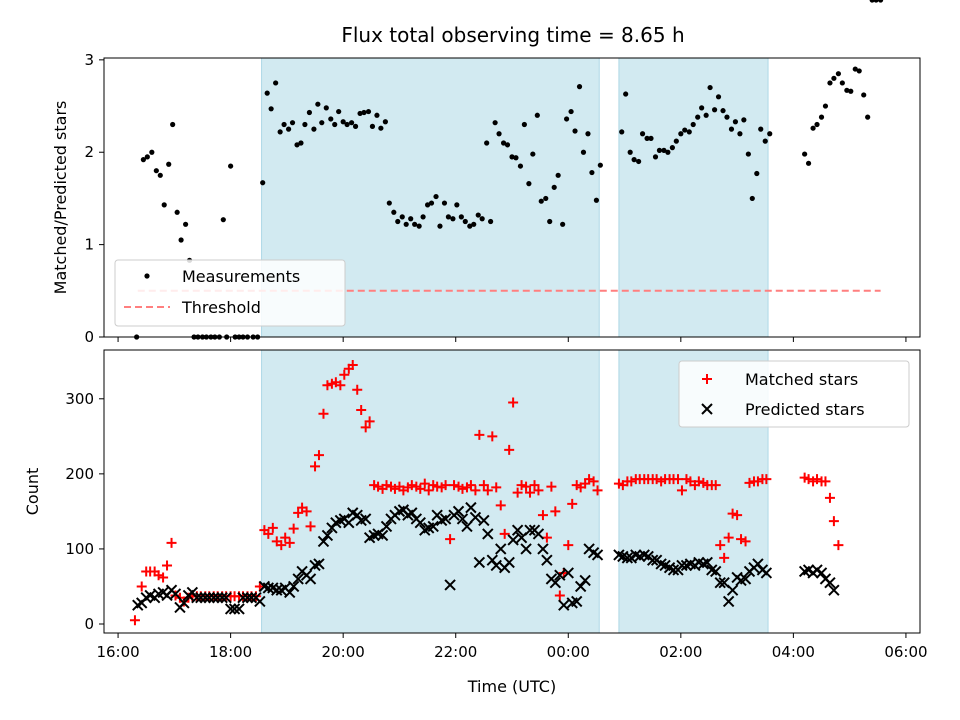 Image resolution: width=960 pixels, height=720 pixels. I want to click on chart-title: Flux total observing time = 8.65 h, so click(512, 35).